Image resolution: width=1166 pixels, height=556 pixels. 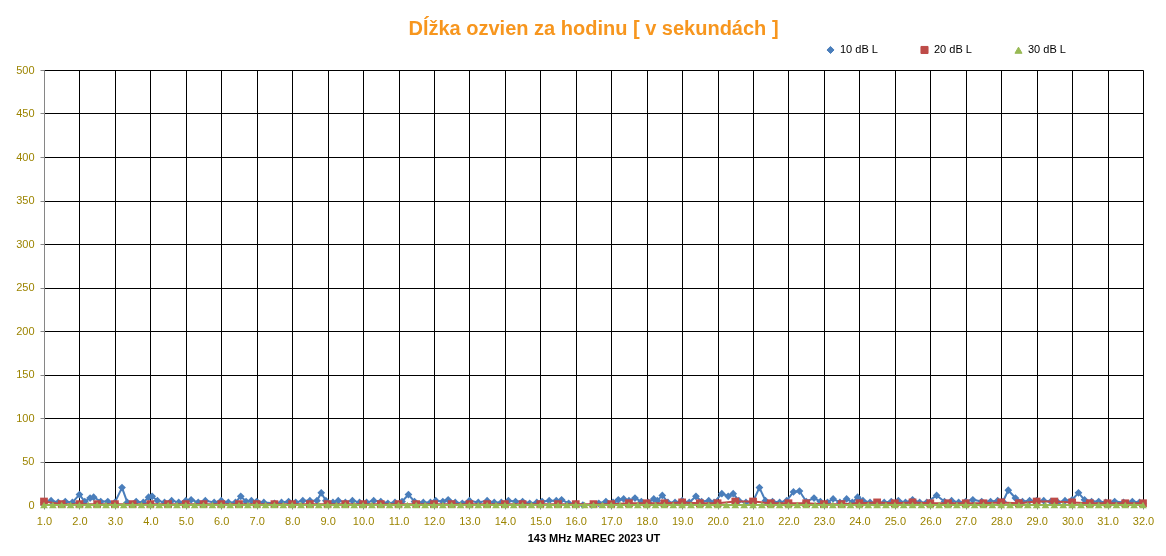 I want to click on x-tick-label: 6.0, so click(x=222, y=520).